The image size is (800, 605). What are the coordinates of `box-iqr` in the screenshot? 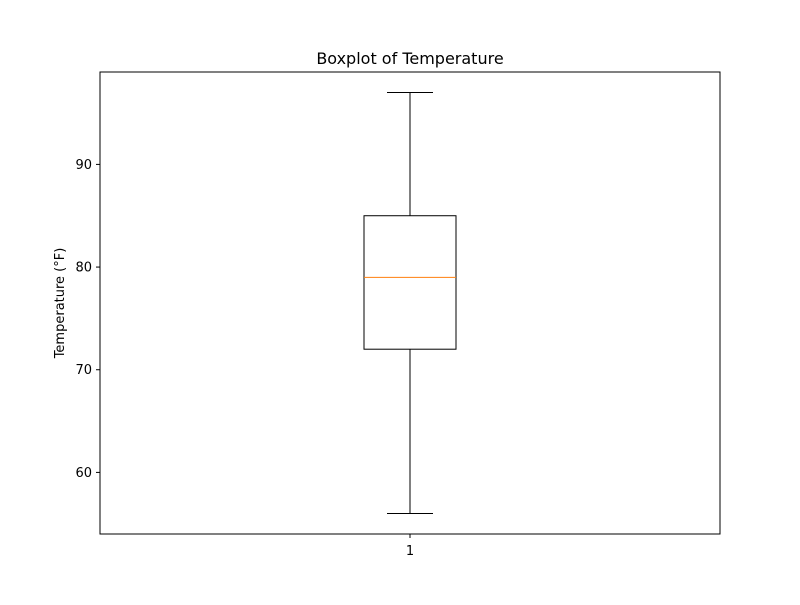 It's located at (410, 282).